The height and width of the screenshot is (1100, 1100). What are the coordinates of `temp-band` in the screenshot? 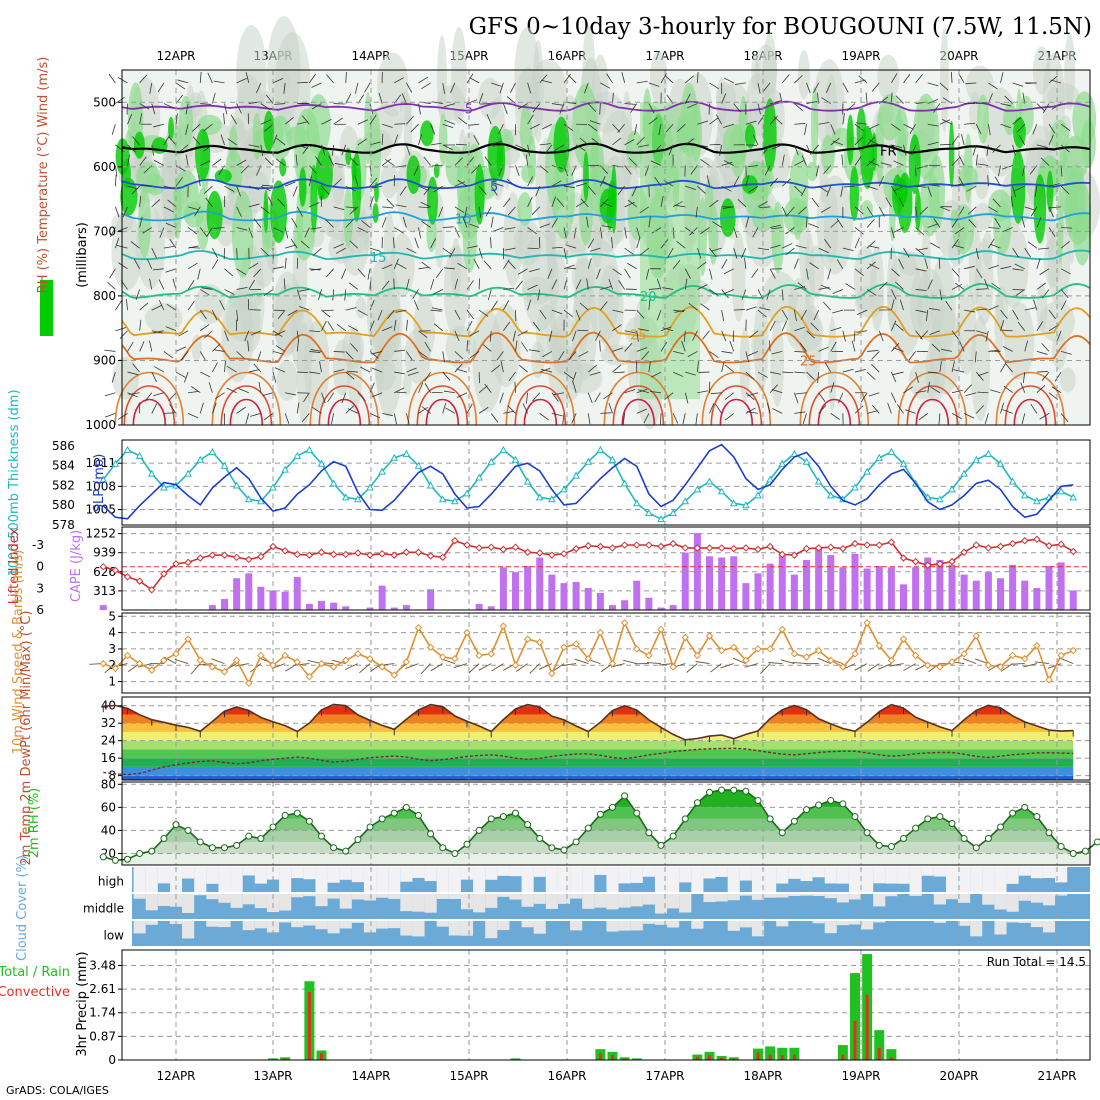 It's located at (598, 771).